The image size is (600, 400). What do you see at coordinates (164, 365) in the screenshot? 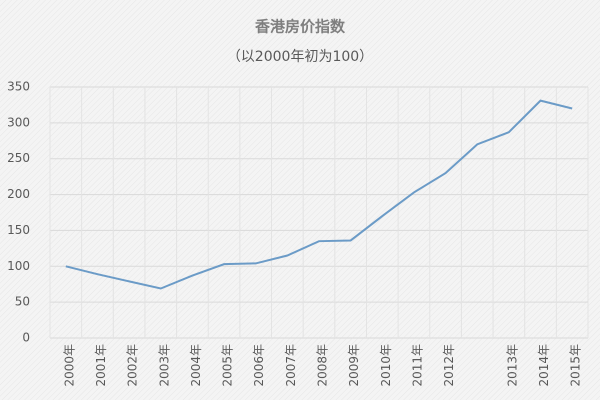
I see `x-tick-label: 2003年` at bounding box center [164, 365].